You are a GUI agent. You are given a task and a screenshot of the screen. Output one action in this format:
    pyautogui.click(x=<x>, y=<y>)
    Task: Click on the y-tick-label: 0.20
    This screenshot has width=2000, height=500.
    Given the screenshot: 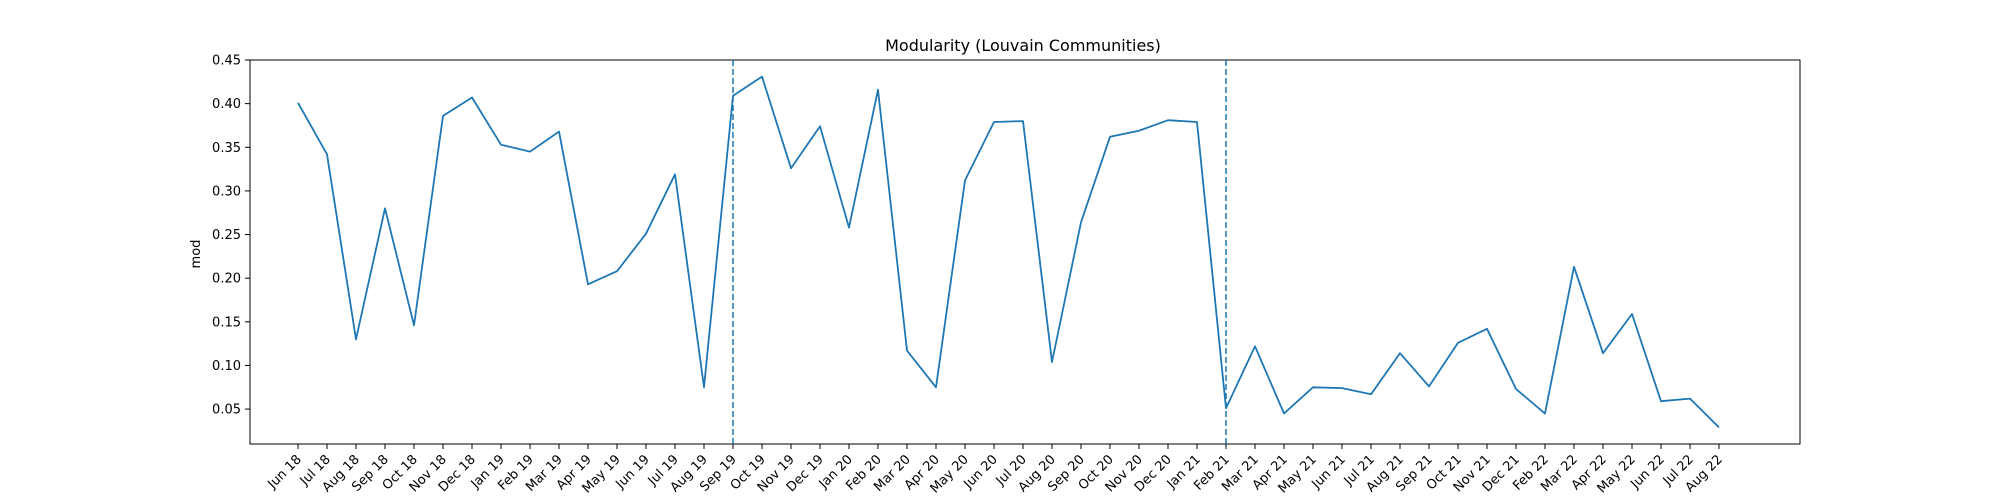 What is the action you would take?
    pyautogui.click(x=226, y=279)
    